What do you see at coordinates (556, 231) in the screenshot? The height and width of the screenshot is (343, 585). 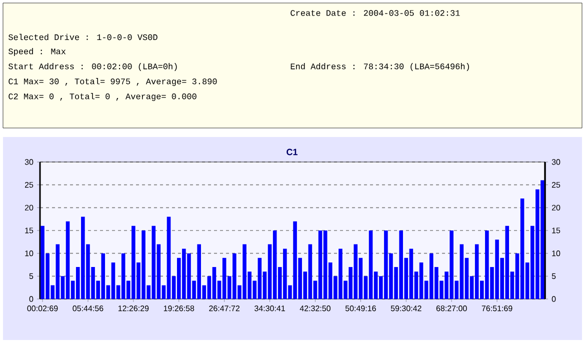 I see `y2-tick-label: 15` at bounding box center [556, 231].